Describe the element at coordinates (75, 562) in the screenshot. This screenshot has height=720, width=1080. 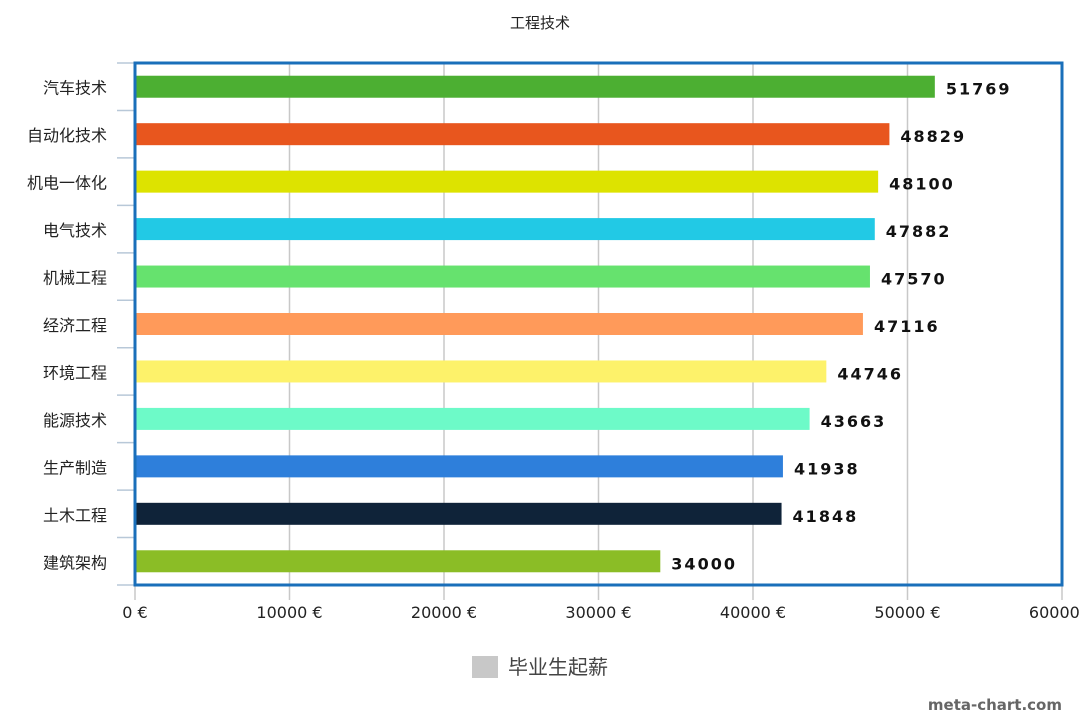
I see `category-label: 建筑架构` at that location.